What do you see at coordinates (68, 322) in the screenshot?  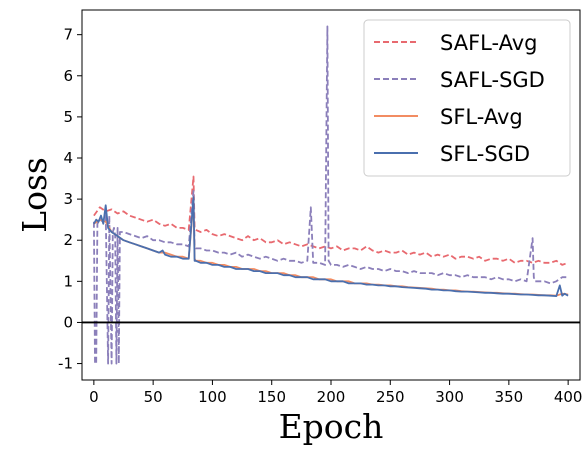 I see `y-tick-label: 0` at bounding box center [68, 322].